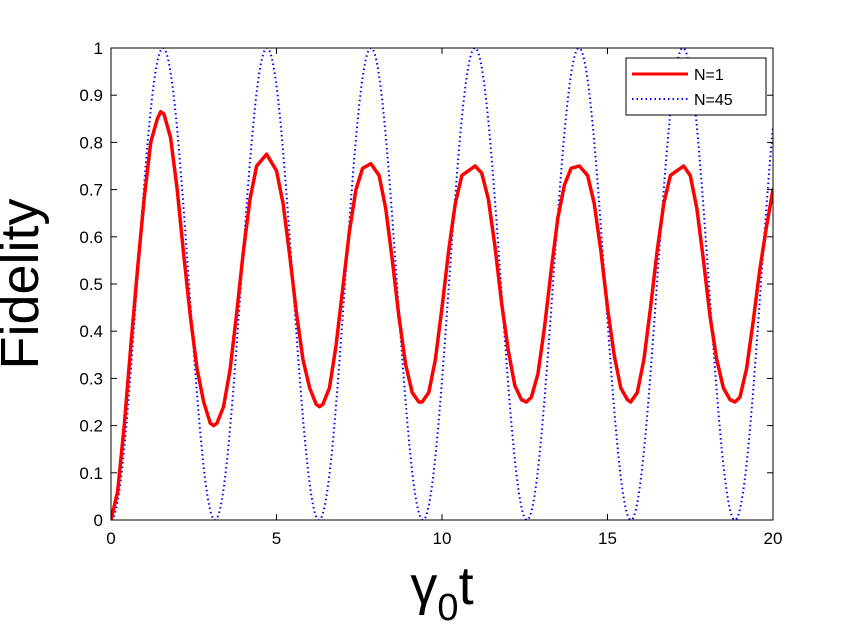 Image resolution: width=852 pixels, height=641 pixels. I want to click on y-tick-label: 0.9, so click(91, 95).